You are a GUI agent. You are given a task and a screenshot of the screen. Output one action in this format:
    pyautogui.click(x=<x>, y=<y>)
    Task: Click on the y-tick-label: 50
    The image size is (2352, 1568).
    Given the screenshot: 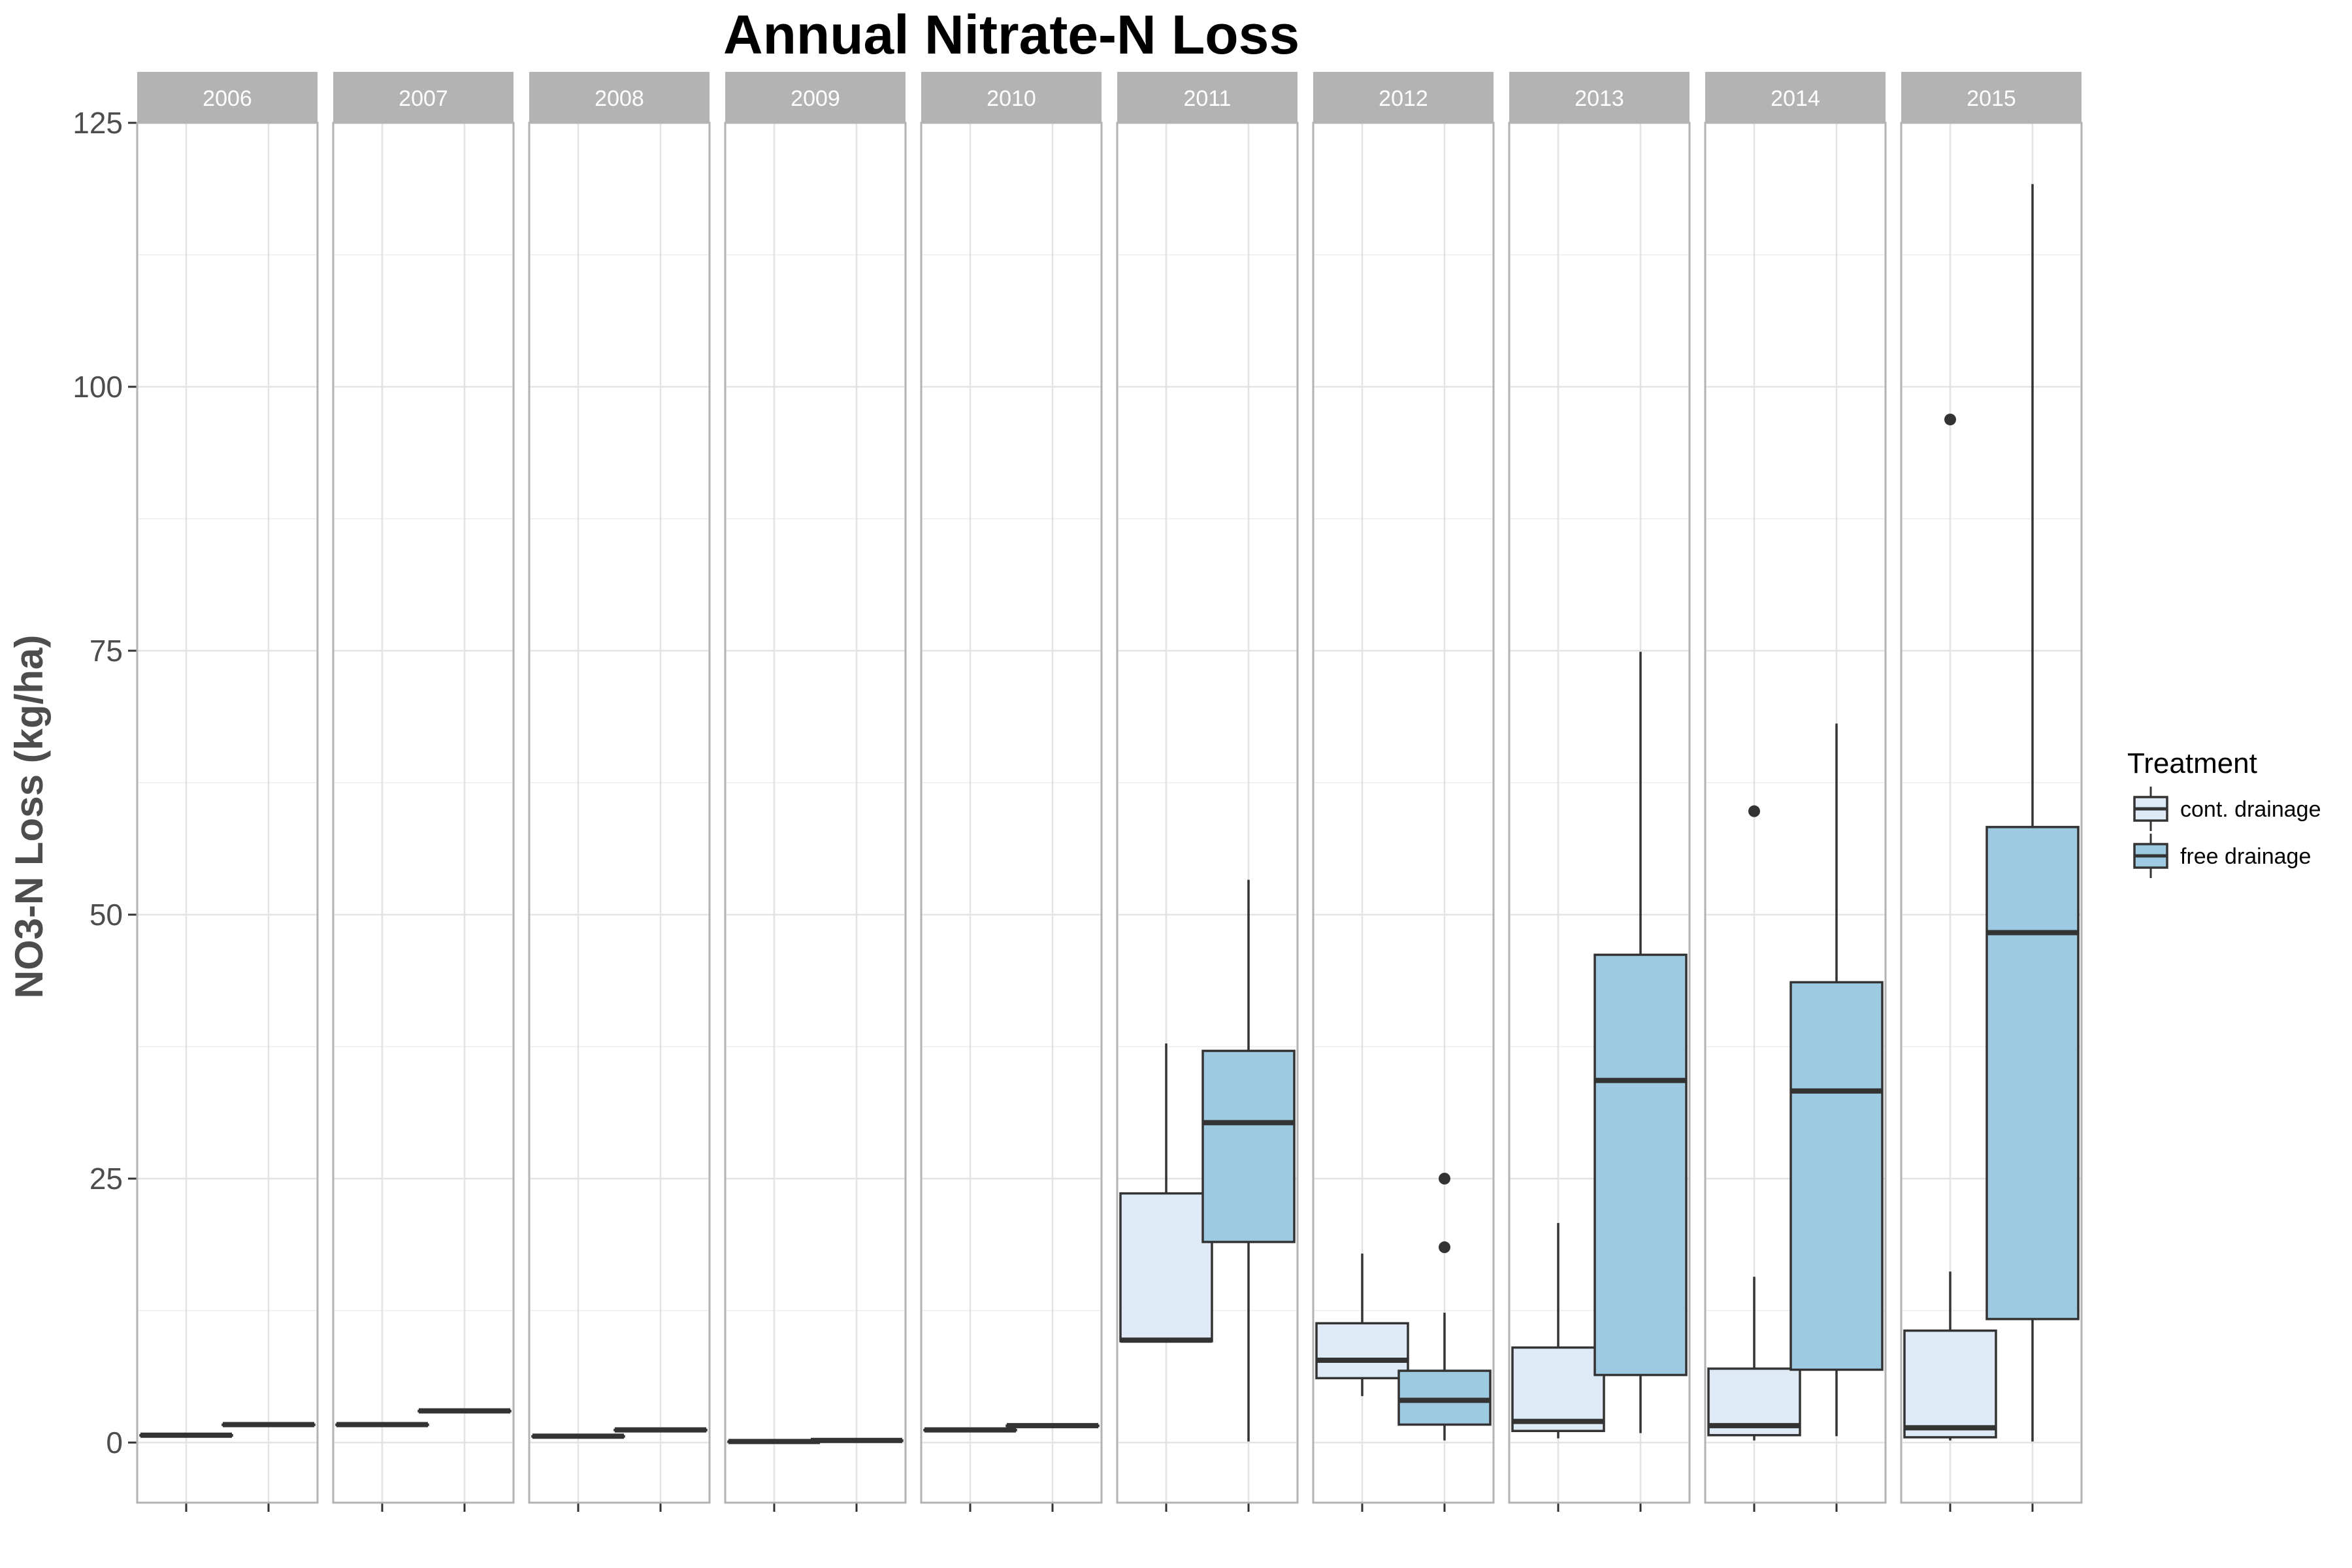 What is the action you would take?
    pyautogui.click(x=106, y=915)
    